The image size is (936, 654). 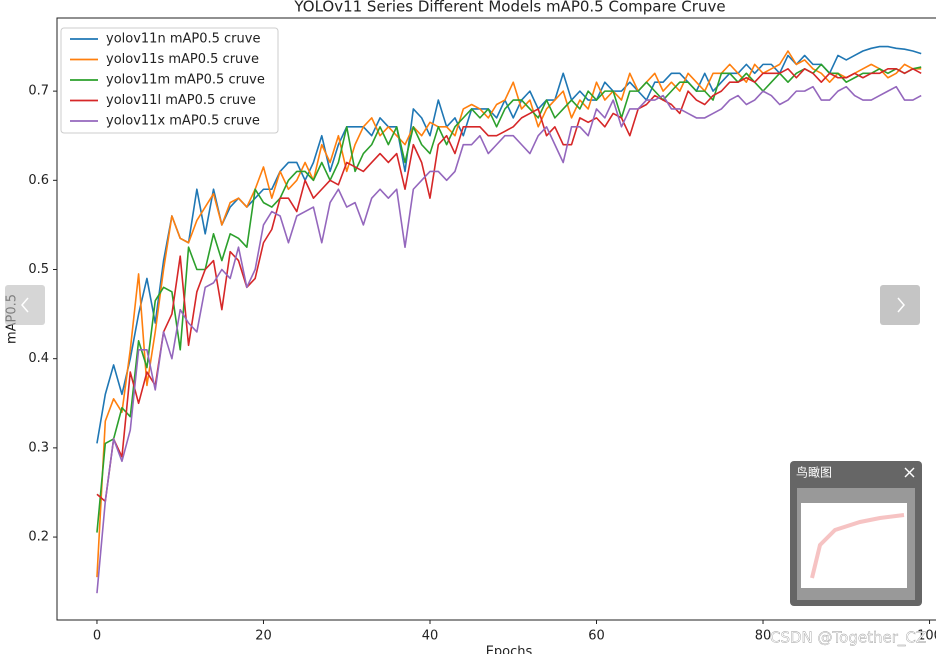 I want to click on minimap-close, so click(x=909, y=472).